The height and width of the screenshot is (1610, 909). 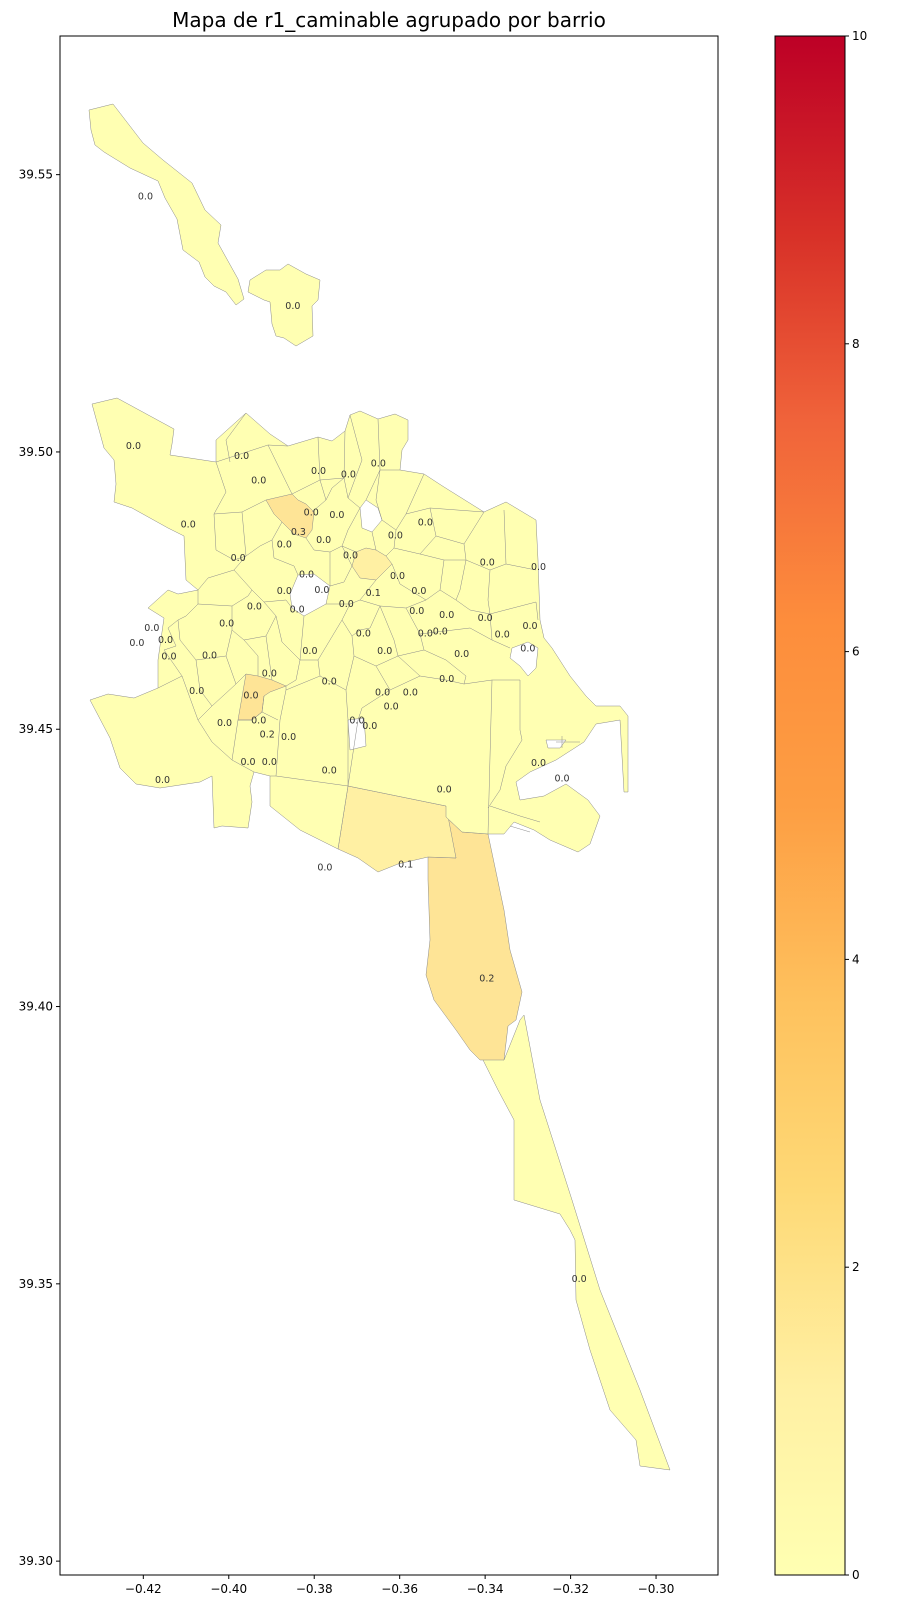 I want to click on colorbar-tick-label: 8, so click(x=856, y=344).